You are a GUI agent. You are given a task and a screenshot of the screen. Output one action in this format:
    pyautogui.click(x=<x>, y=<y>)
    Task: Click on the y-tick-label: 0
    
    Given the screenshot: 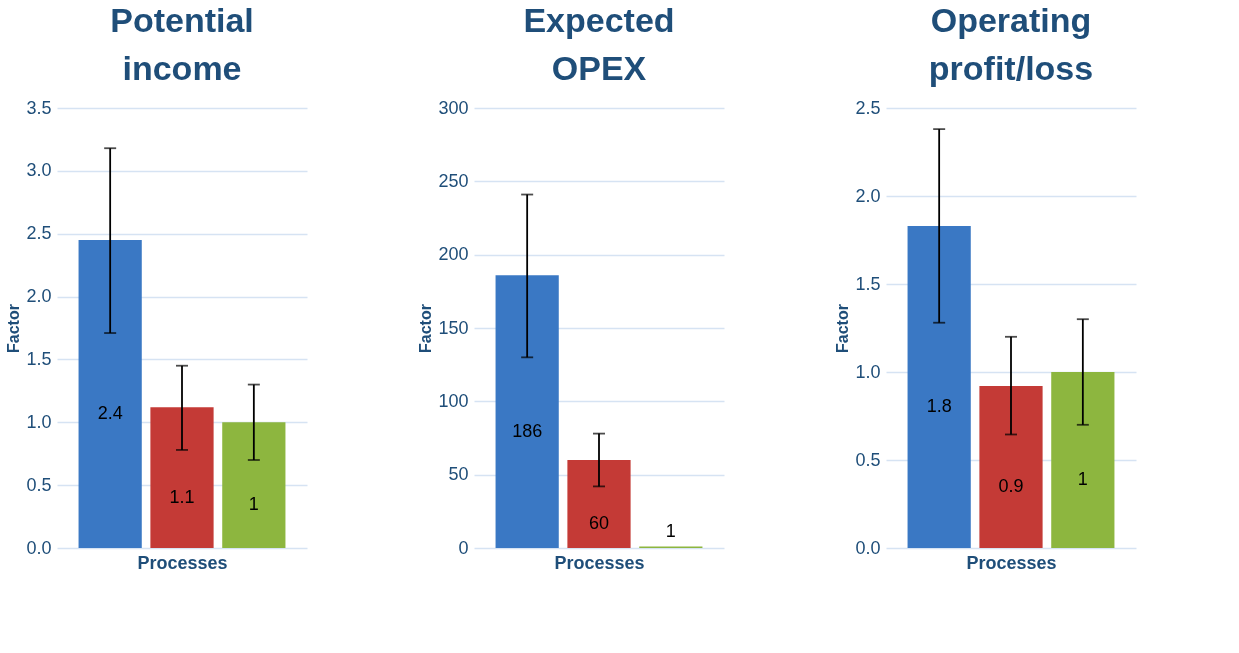 What is the action you would take?
    pyautogui.click(x=463, y=547)
    